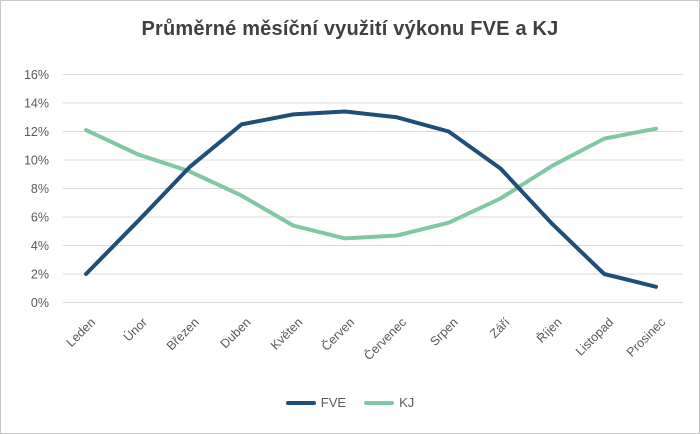  What do you see at coordinates (36, 132) in the screenshot?
I see `y-axis-tick-label: 12%` at bounding box center [36, 132].